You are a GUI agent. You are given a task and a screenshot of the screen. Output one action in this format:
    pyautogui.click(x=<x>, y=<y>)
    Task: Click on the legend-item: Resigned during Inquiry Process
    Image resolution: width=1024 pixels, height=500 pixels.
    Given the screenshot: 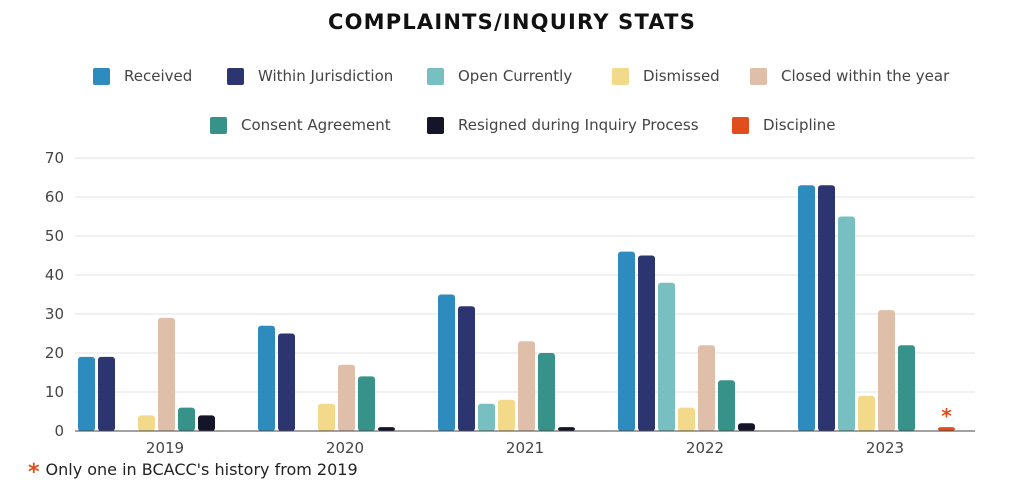 What is the action you would take?
    pyautogui.click(x=563, y=125)
    